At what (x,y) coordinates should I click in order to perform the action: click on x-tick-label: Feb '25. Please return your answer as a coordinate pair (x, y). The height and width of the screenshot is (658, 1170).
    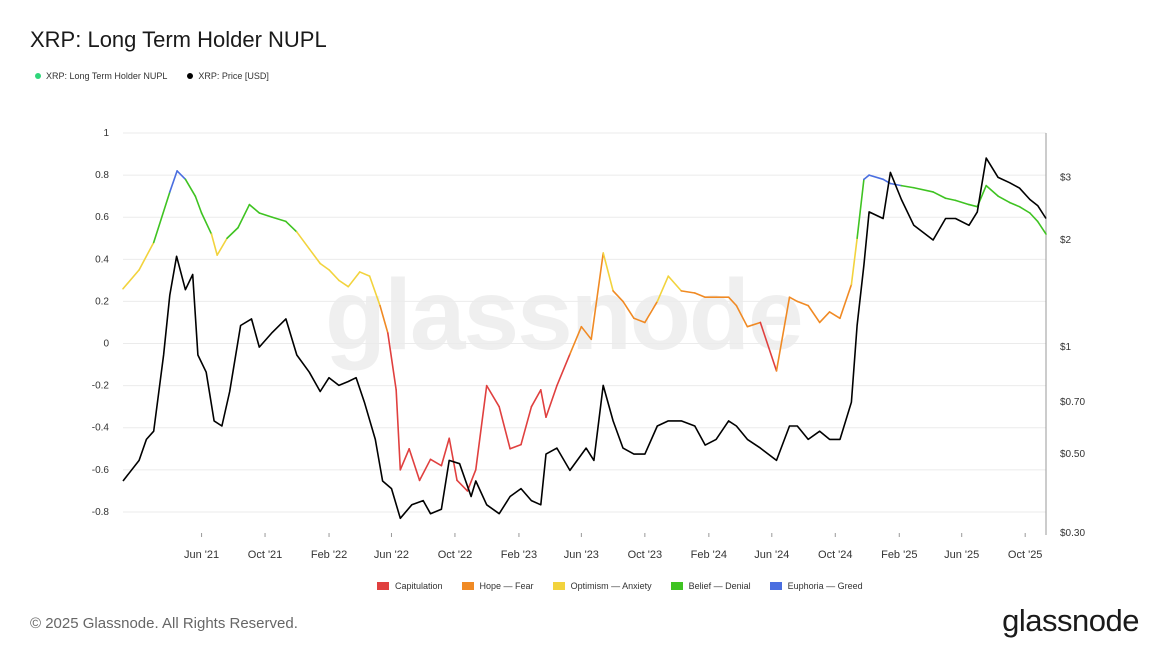
    Looking at the image, I should click on (899, 555).